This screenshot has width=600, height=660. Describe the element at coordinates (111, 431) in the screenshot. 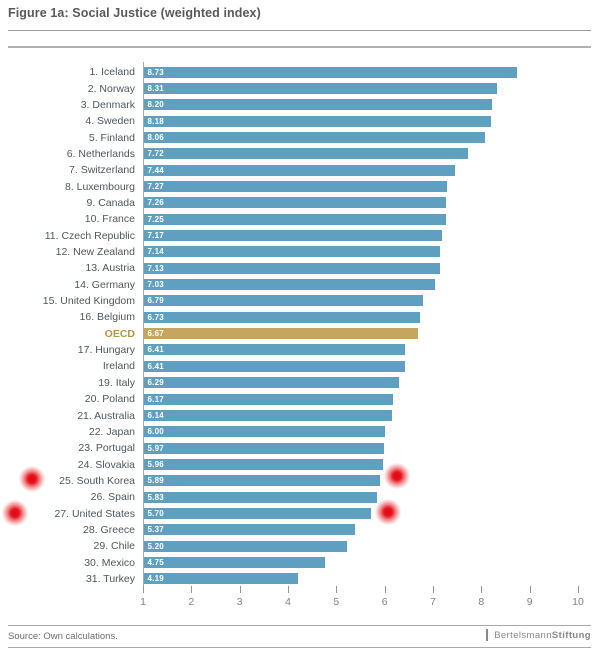

I see `country-label: 22. Japan` at that location.